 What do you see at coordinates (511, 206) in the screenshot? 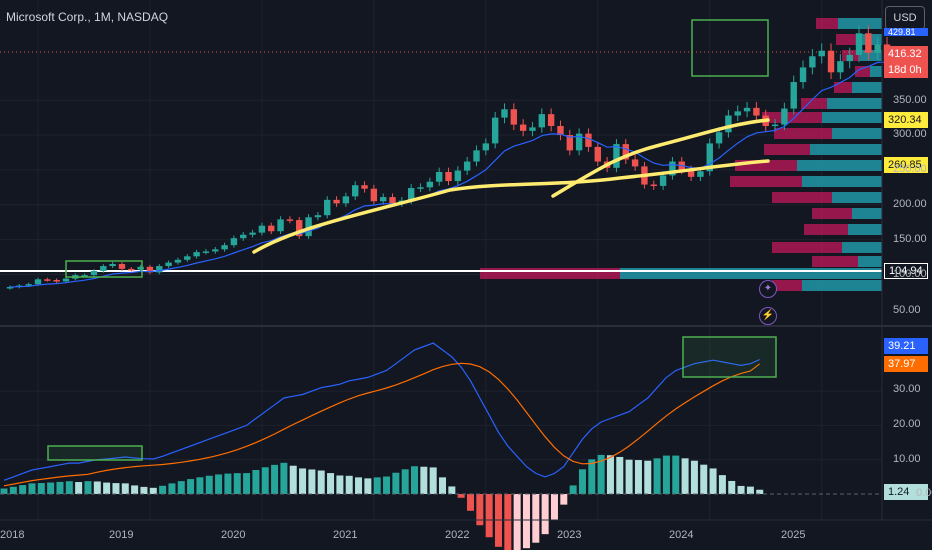
I see `hand-drawn-ma-lower` at bounding box center [511, 206].